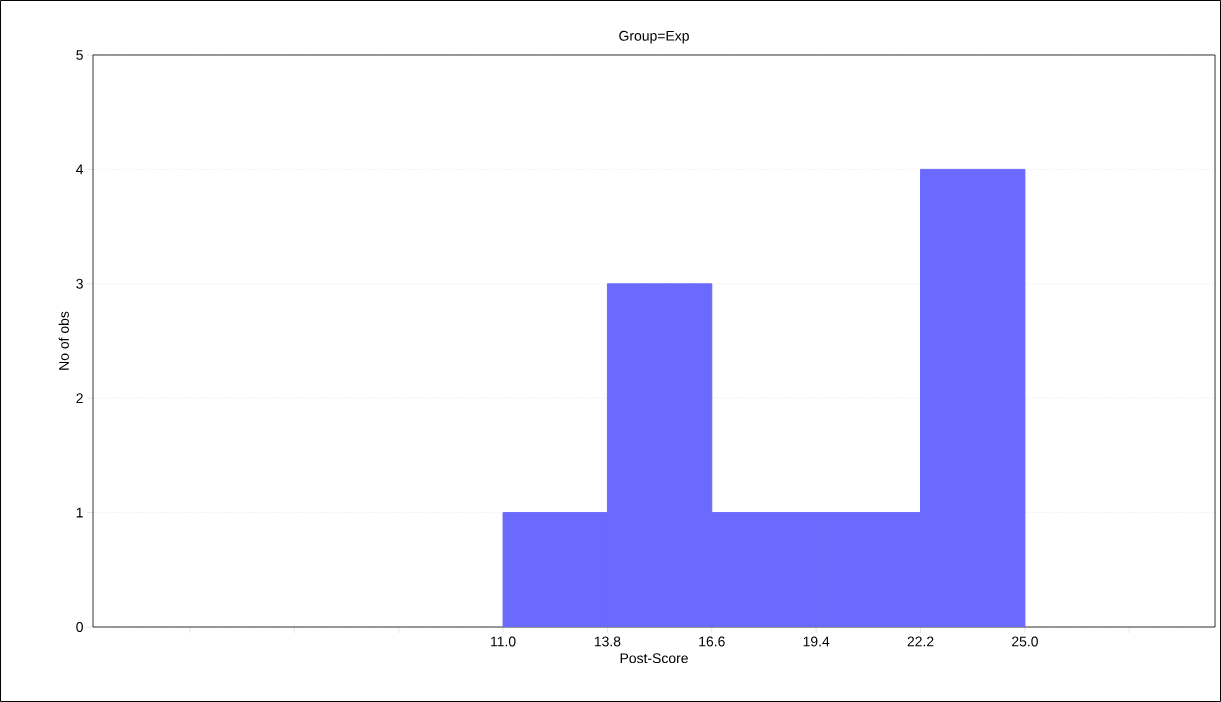 The width and height of the screenshot is (1221, 702). I want to click on y-tick-label: 2, so click(79, 398).